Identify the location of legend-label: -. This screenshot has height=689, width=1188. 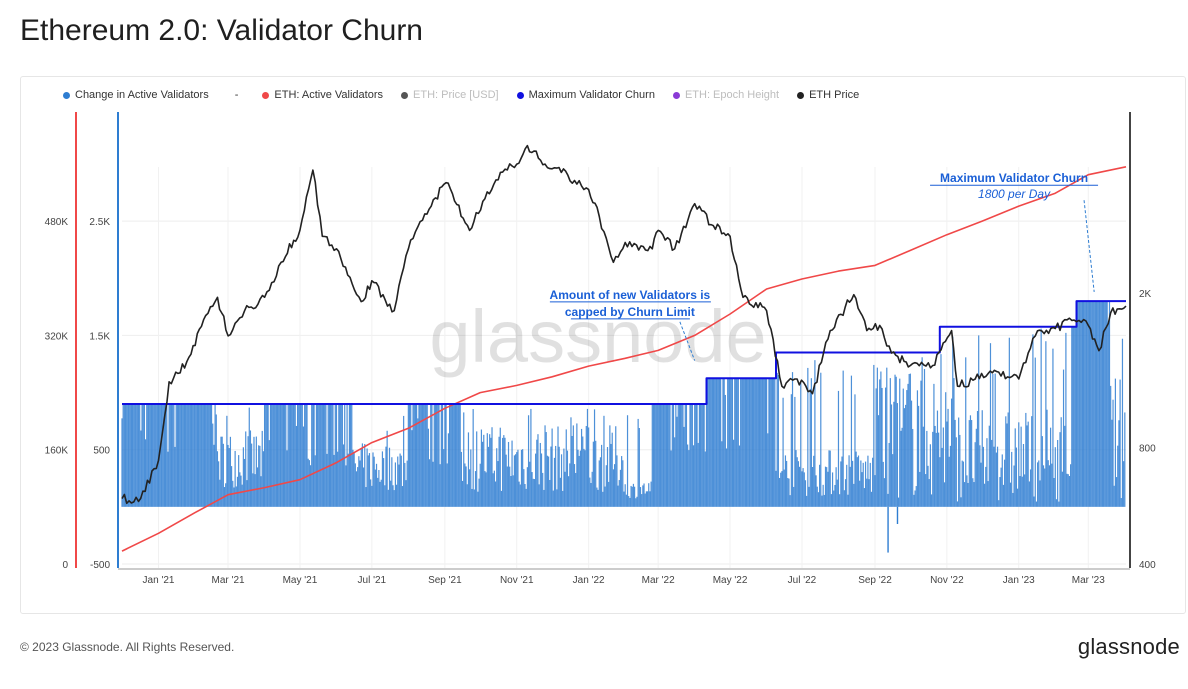
(236, 95).